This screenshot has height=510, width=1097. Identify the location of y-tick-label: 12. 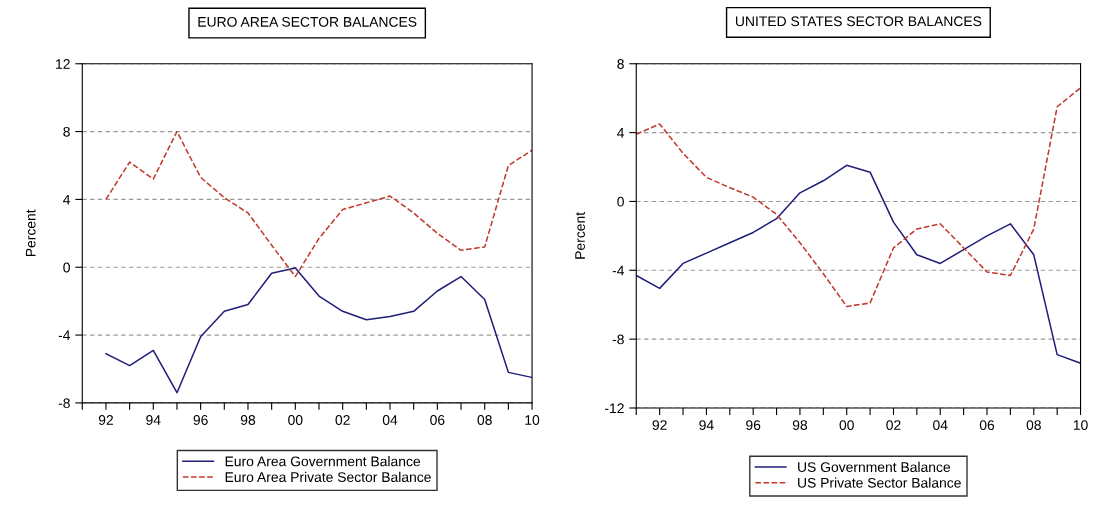
(63, 64).